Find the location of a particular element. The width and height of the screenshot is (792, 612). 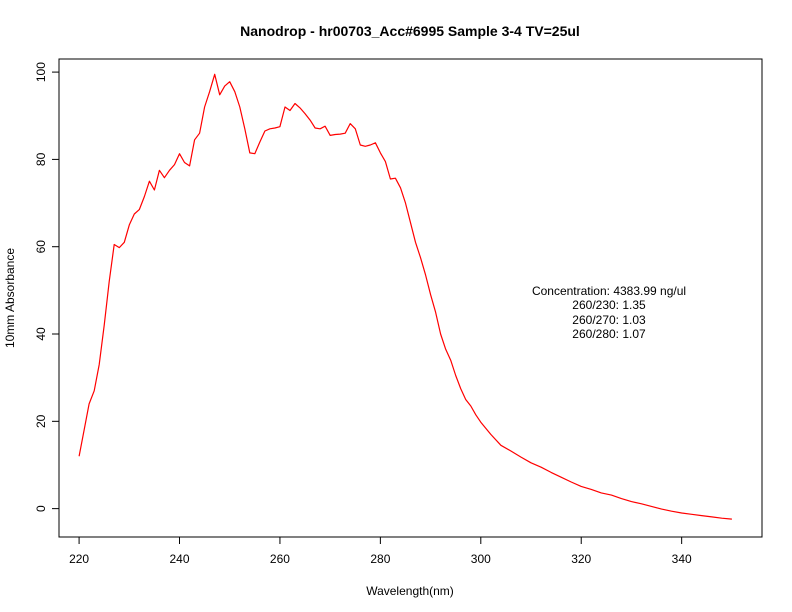

x-tick-label: 320 is located at coordinates (581, 559).